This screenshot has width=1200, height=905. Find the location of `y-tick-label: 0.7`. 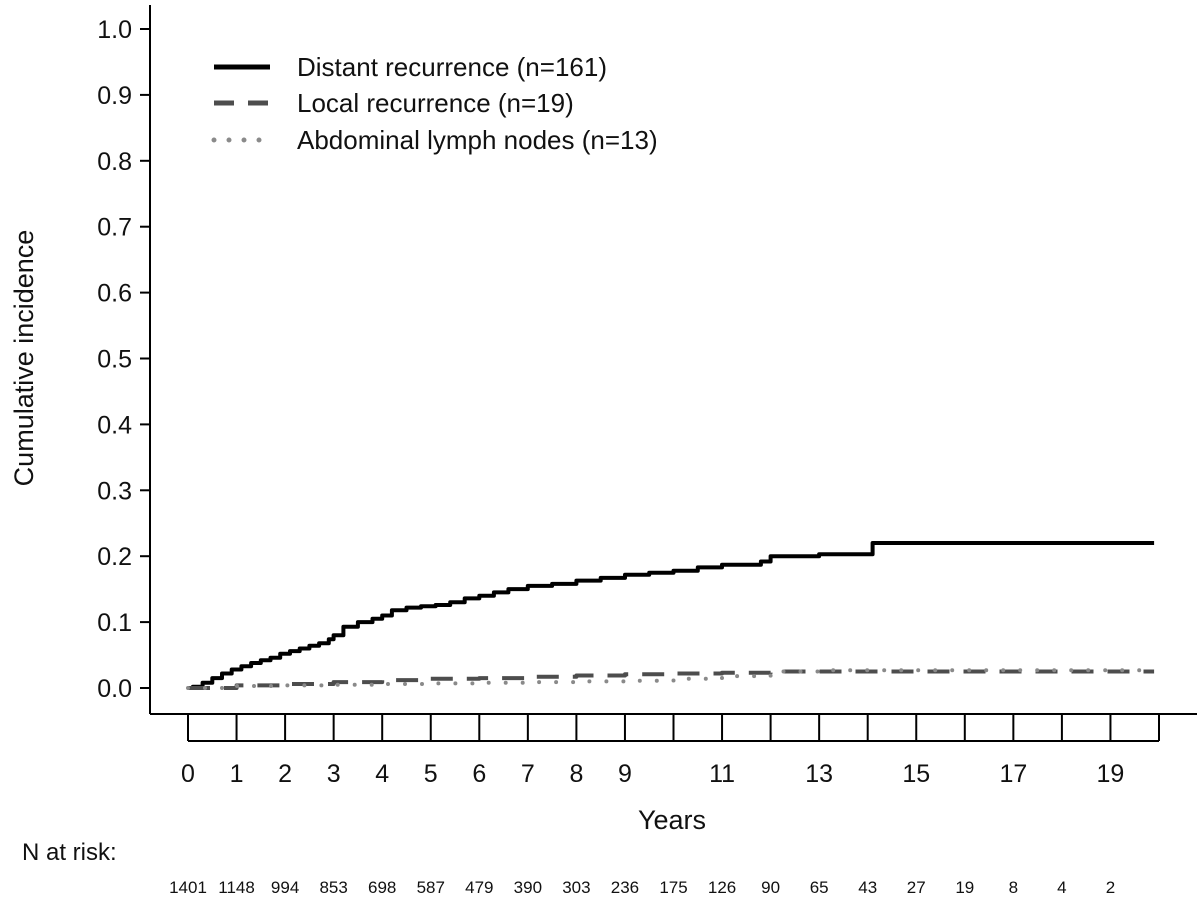

y-tick-label: 0.7 is located at coordinates (114, 228).